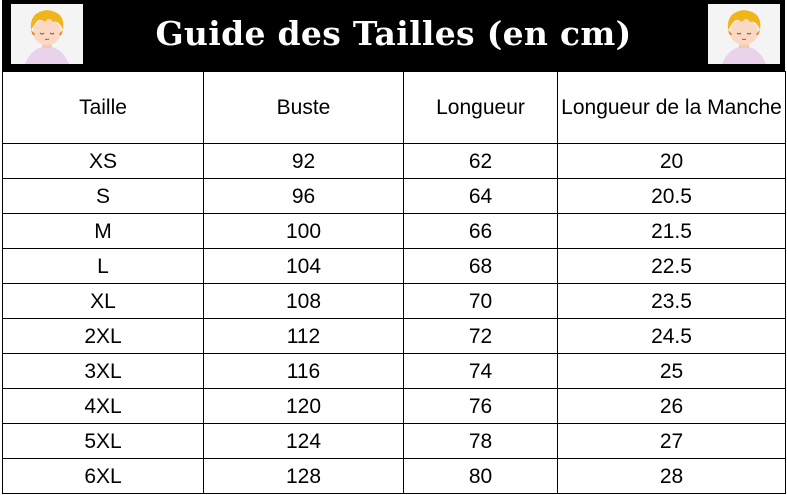  I want to click on cell-taille: 3XL, so click(103, 371).